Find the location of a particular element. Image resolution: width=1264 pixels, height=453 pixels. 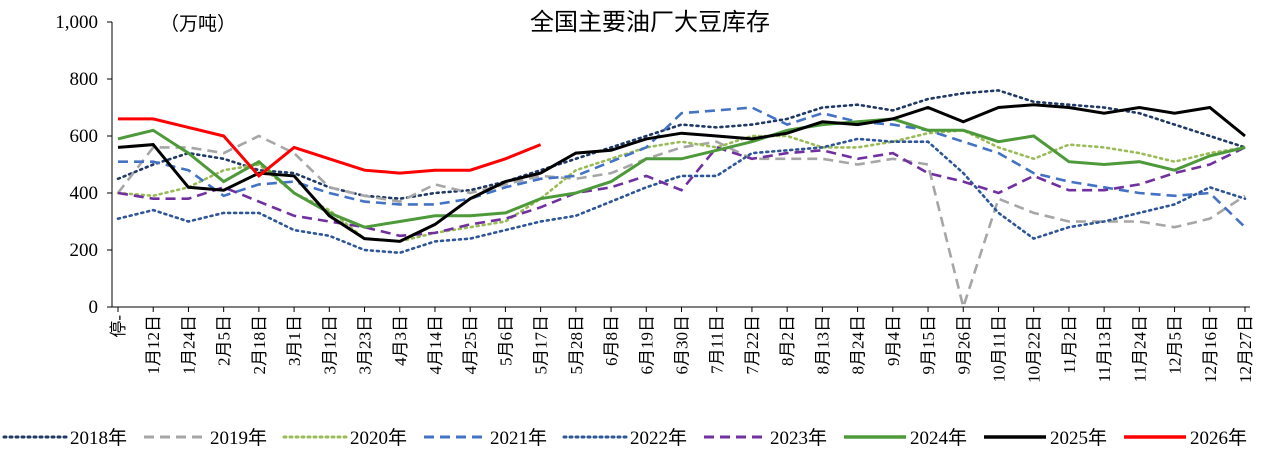

x-tick-label: 6月8日 is located at coordinates (611, 340).